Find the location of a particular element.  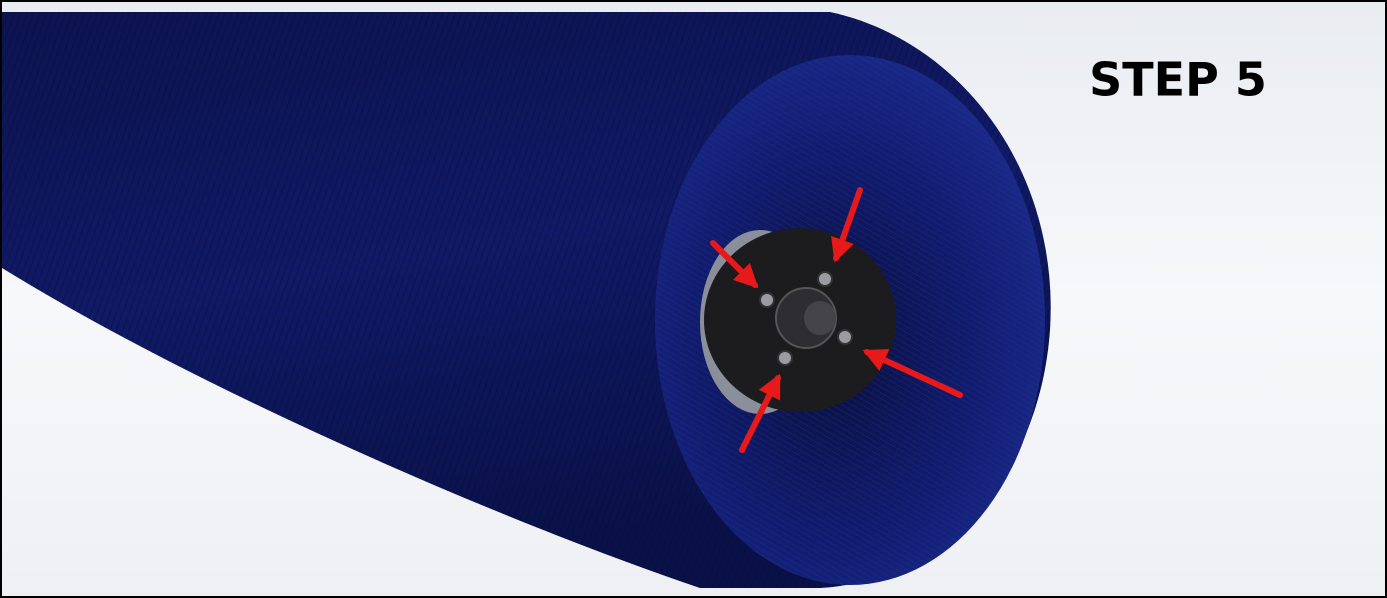

step-title: STEP 5 is located at coordinates (1178, 80).